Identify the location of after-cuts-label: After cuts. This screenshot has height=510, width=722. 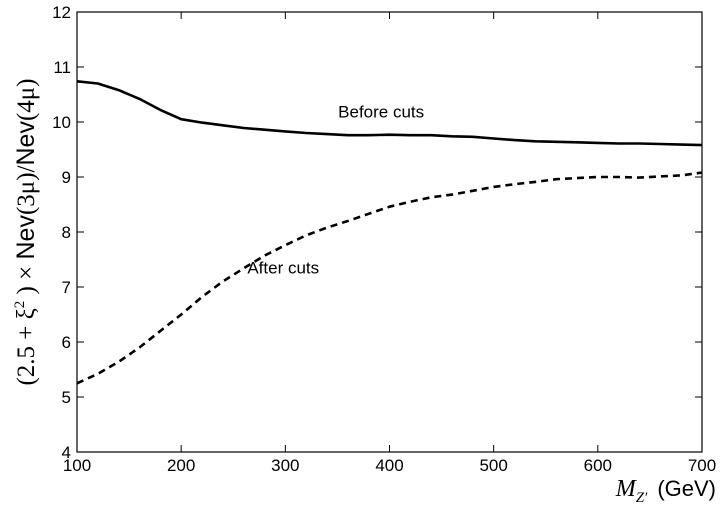
(283, 267).